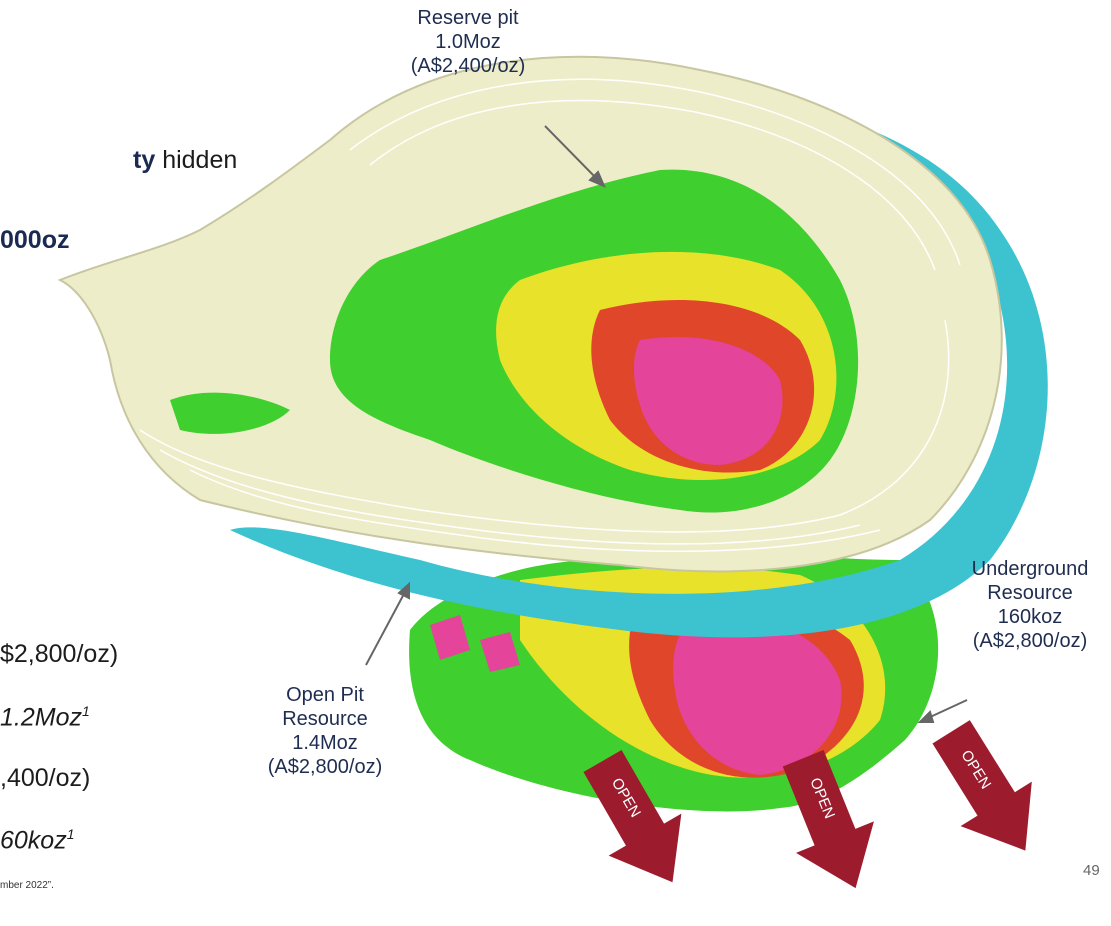  I want to click on page-number: 49, so click(1091, 870).